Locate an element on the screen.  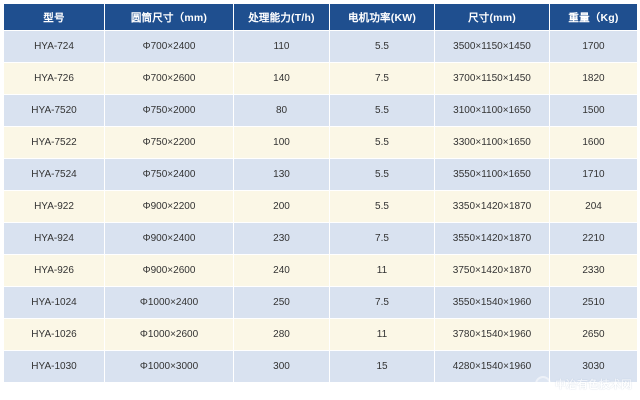
cell-capacity: 140 is located at coordinates (281, 78).